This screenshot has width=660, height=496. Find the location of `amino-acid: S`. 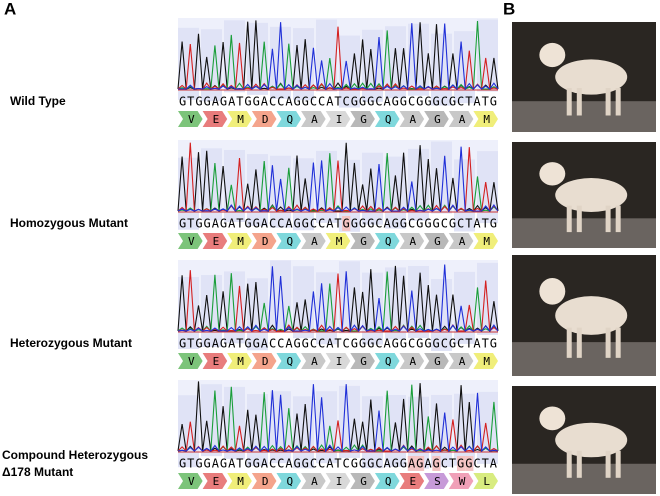

amino-acid: S is located at coordinates (437, 481).